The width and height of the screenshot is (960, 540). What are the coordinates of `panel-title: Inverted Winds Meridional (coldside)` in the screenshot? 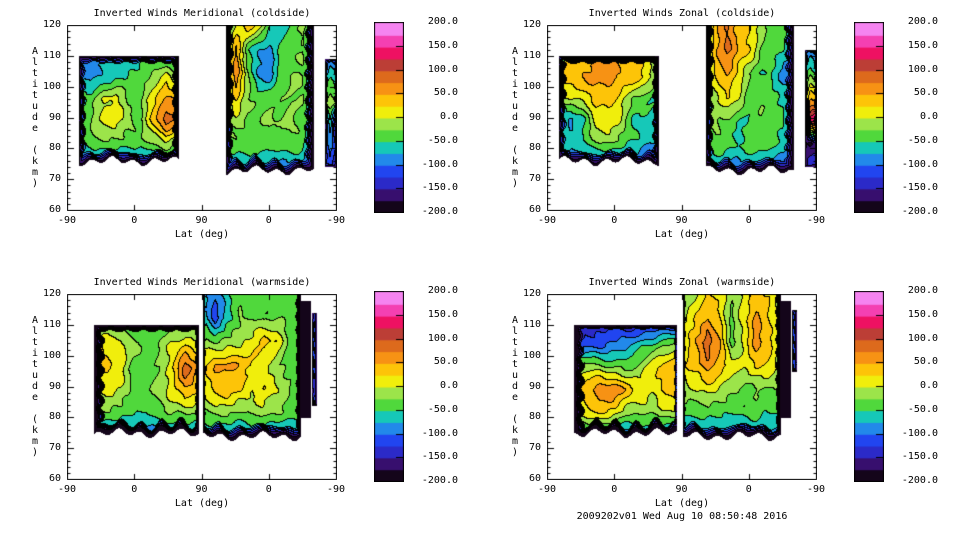 It's located at (202, 13).